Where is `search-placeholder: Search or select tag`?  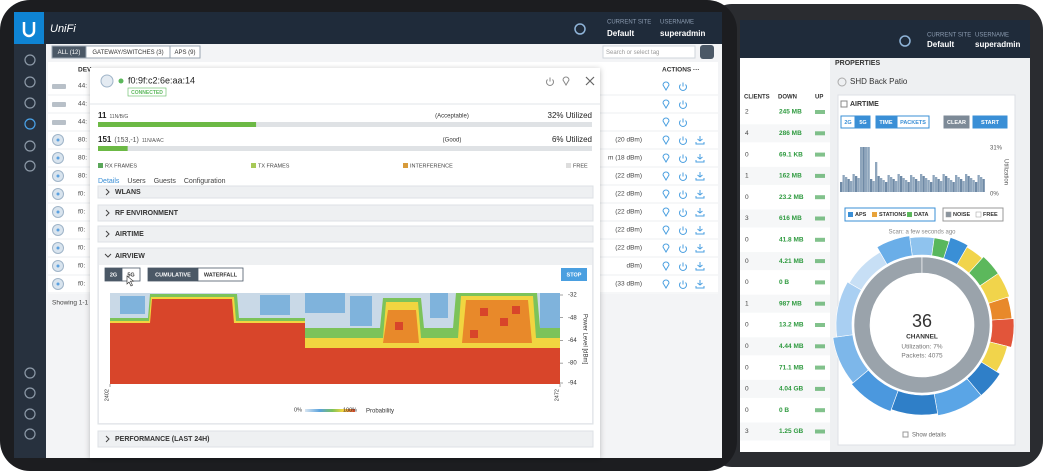
search-placeholder: Search or select tag is located at coordinates (632, 53).